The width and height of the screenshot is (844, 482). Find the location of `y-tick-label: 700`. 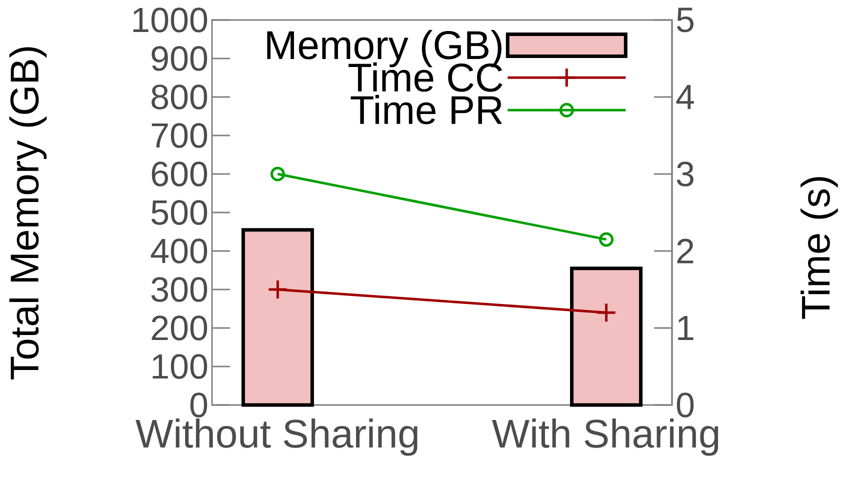

y-tick-label: 700 is located at coordinates (180, 135).